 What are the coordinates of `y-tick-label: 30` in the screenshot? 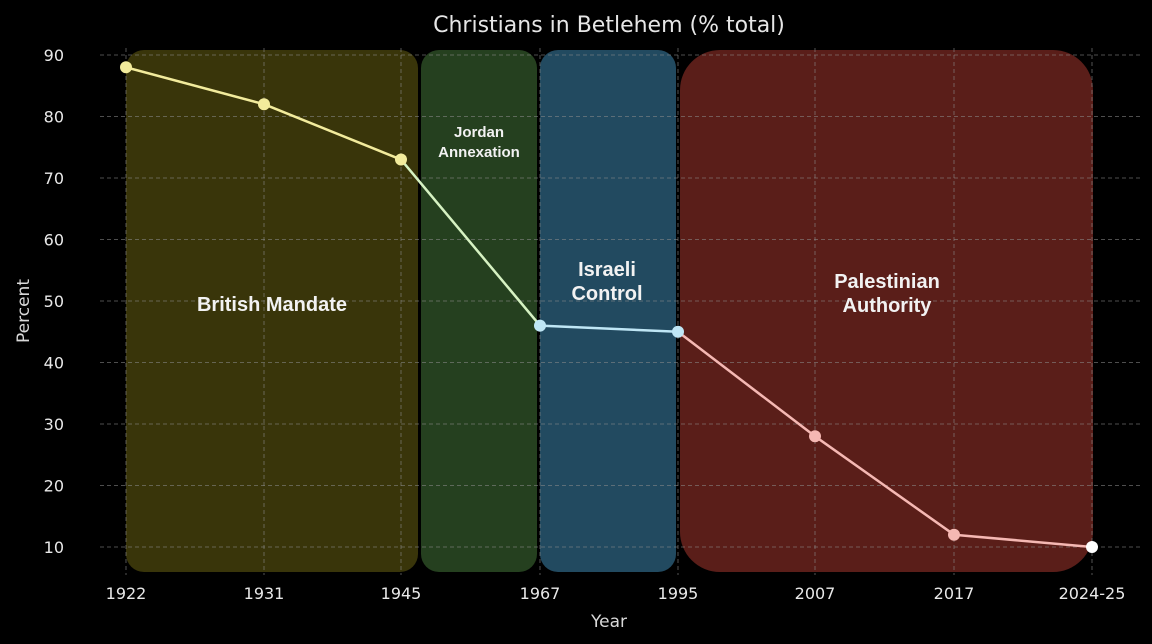 It's located at (54, 424).